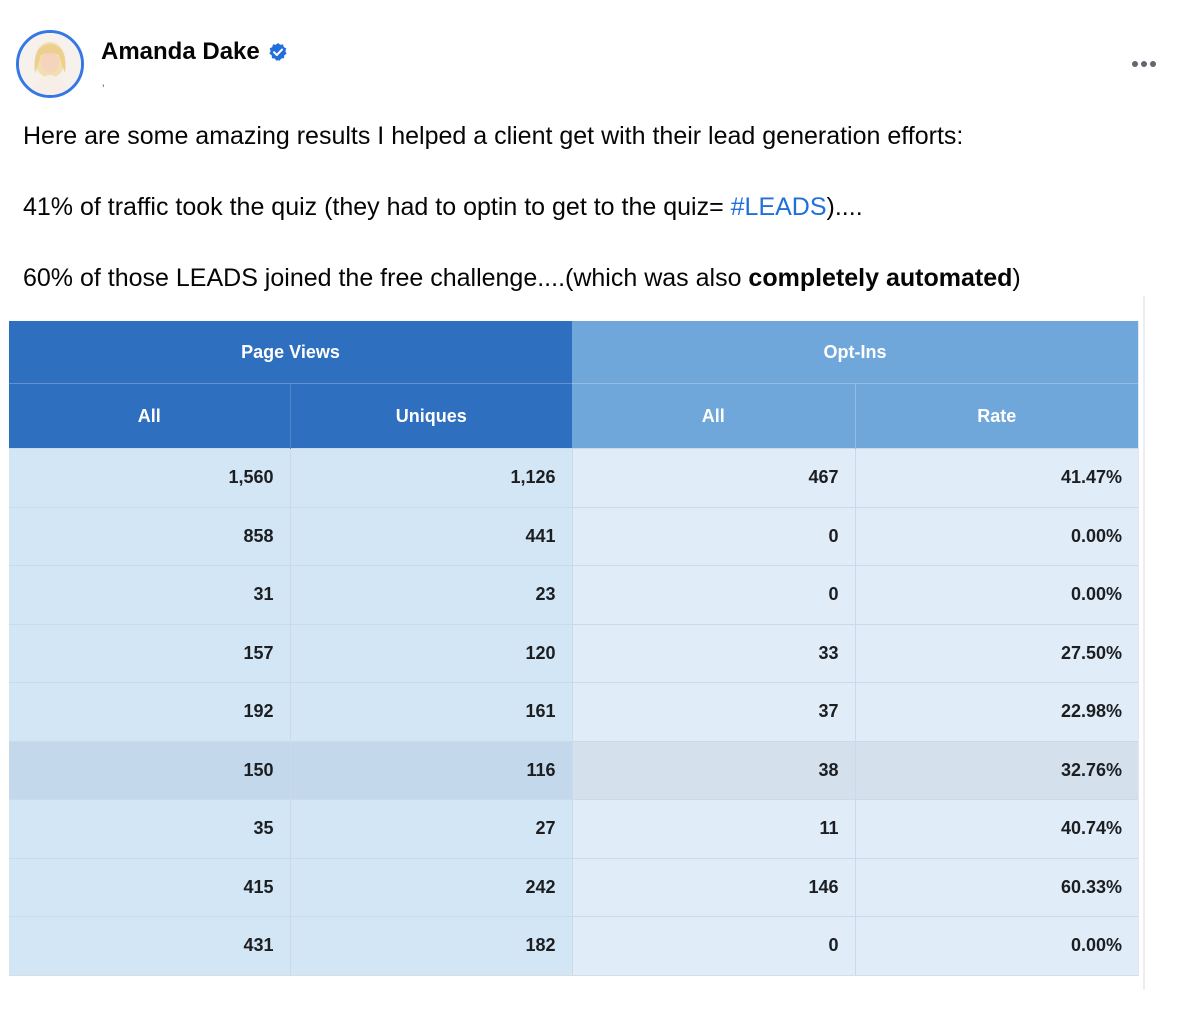  What do you see at coordinates (103, 89) in the screenshot?
I see `post-timestamp: ’` at bounding box center [103, 89].